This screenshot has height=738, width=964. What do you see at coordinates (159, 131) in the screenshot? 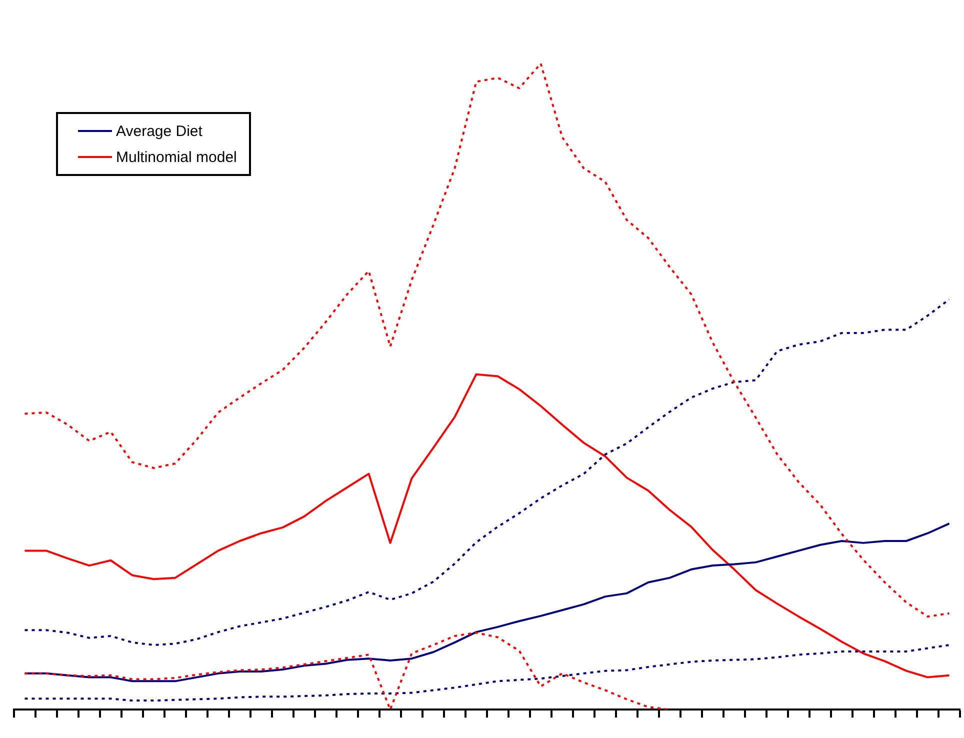
I see `legend-label: Average Diet` at bounding box center [159, 131].